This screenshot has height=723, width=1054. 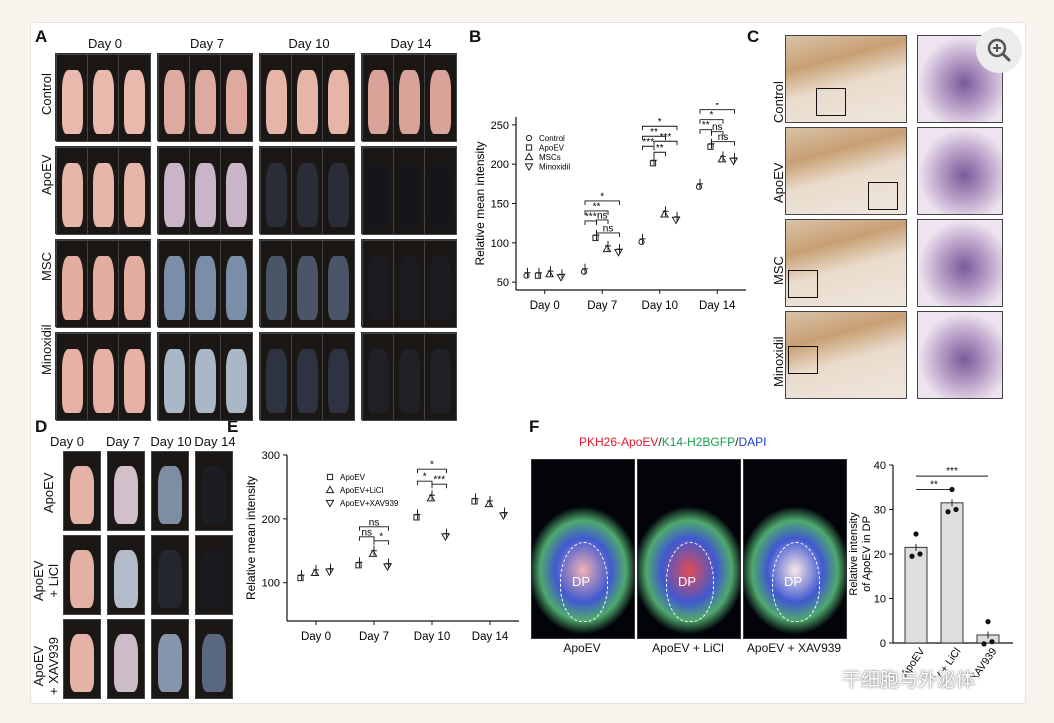 I want to click on legend-entry: ApoEV, so click(x=353, y=477).